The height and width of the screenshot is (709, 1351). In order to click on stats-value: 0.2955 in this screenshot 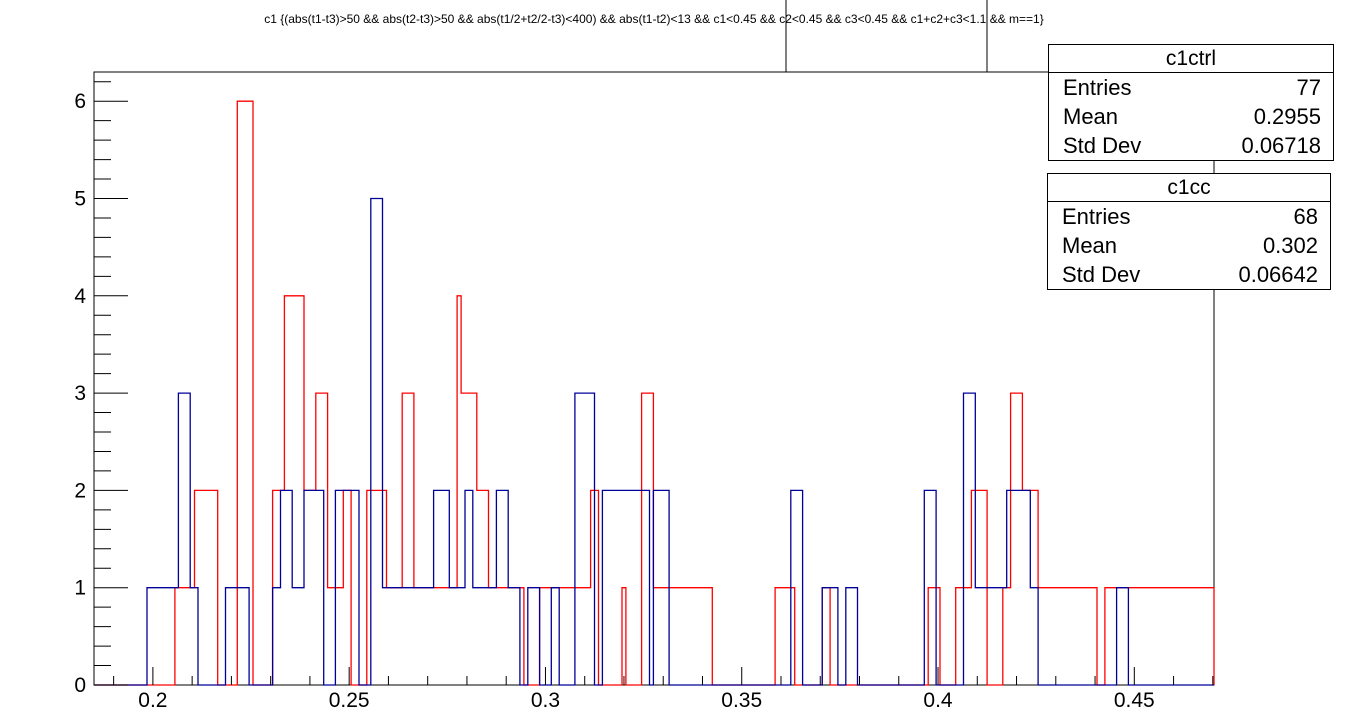, I will do `click(1287, 116)`.